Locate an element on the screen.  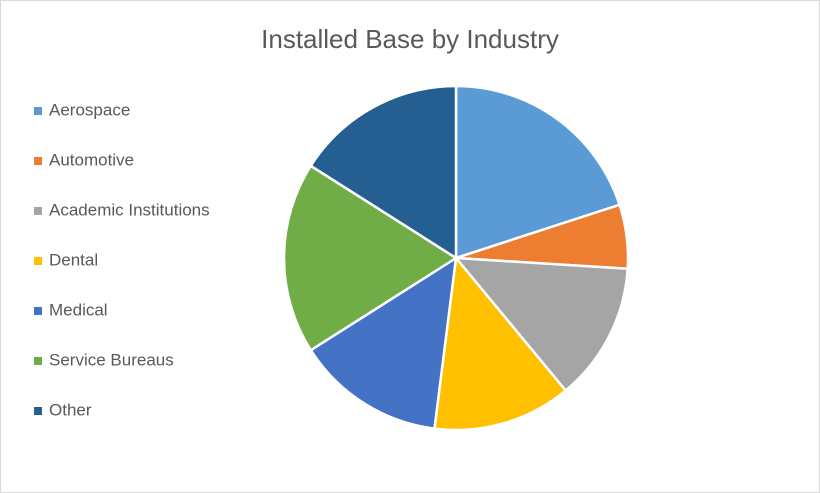
legend-label: Automotive is located at coordinates (91, 159).